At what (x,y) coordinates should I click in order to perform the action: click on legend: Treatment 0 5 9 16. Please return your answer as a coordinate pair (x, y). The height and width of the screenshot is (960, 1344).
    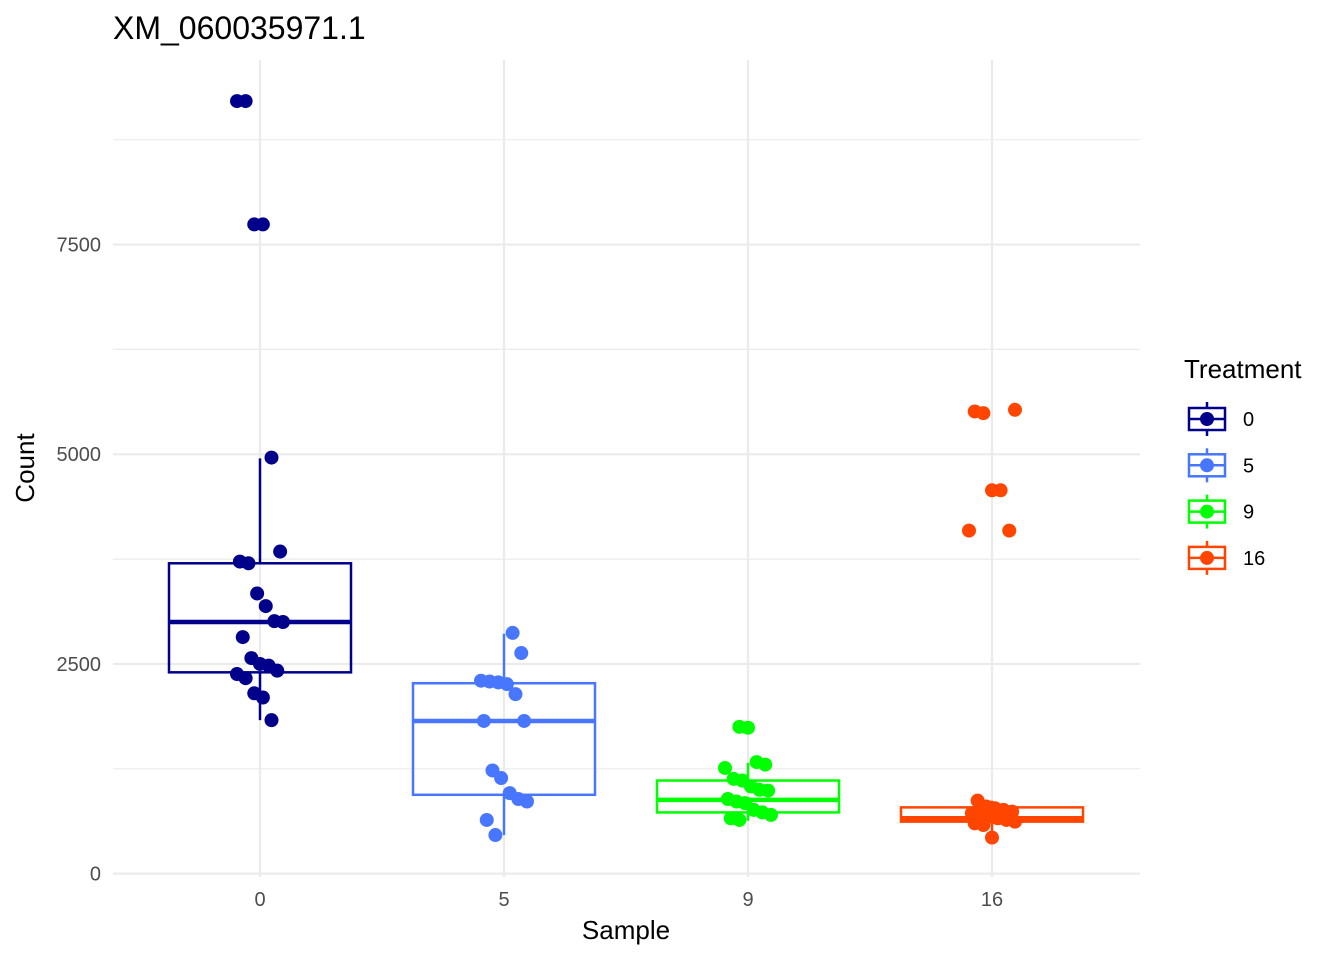
    Looking at the image, I should click on (1243, 464).